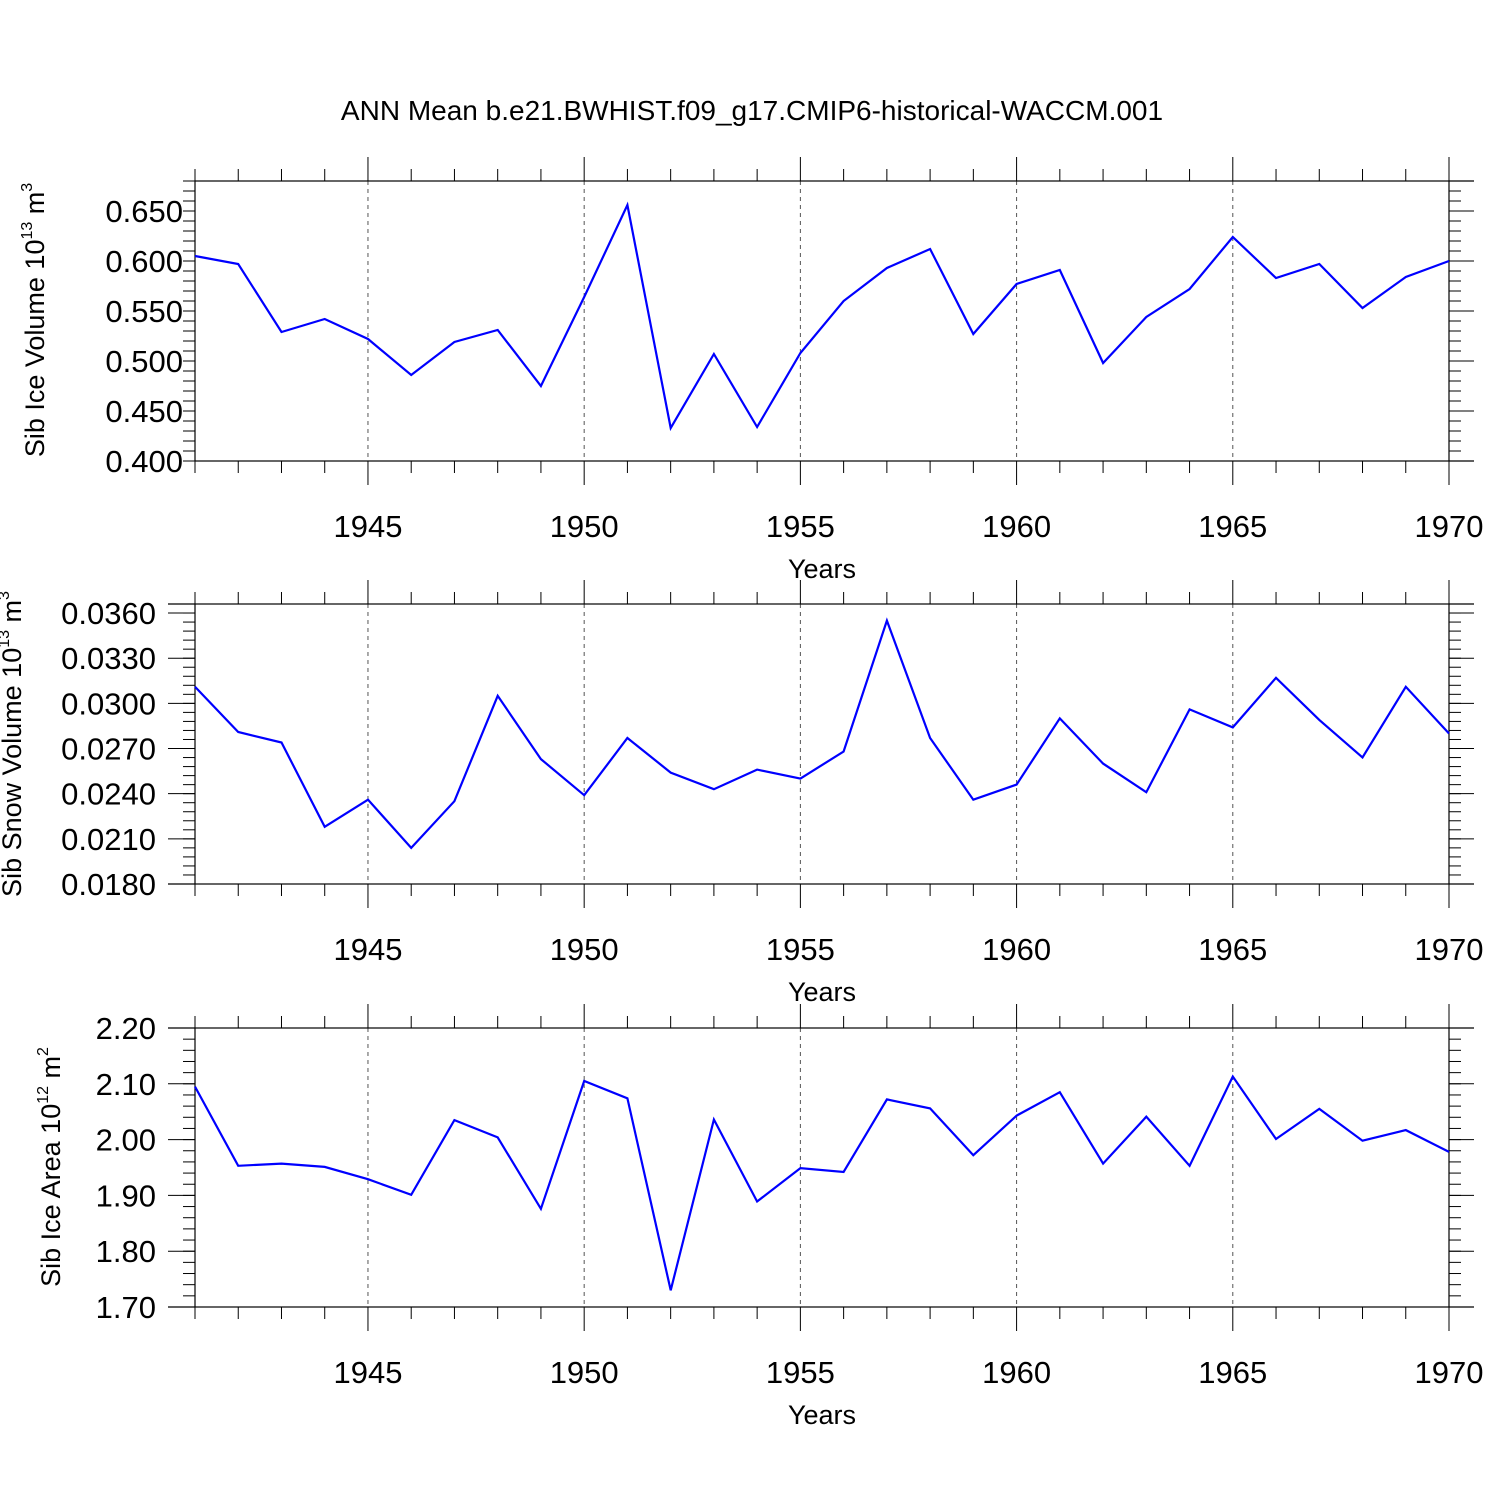 This screenshot has width=1500, height=1500. I want to click on y-tick-label: 0.600, so click(144, 261).